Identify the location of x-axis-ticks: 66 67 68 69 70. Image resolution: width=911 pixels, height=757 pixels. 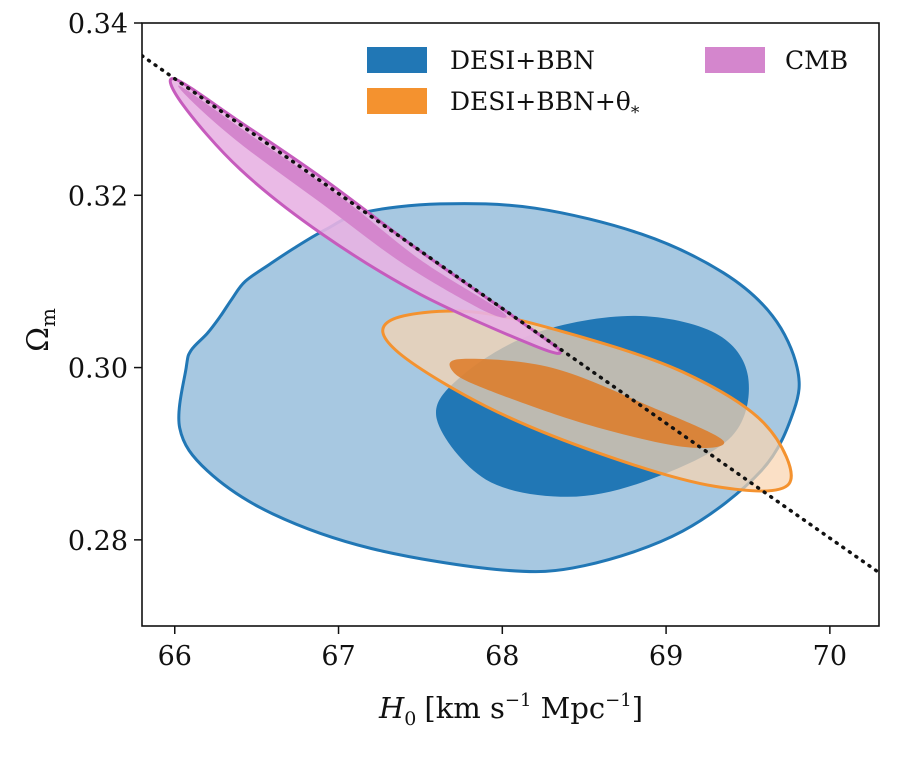
(502, 649).